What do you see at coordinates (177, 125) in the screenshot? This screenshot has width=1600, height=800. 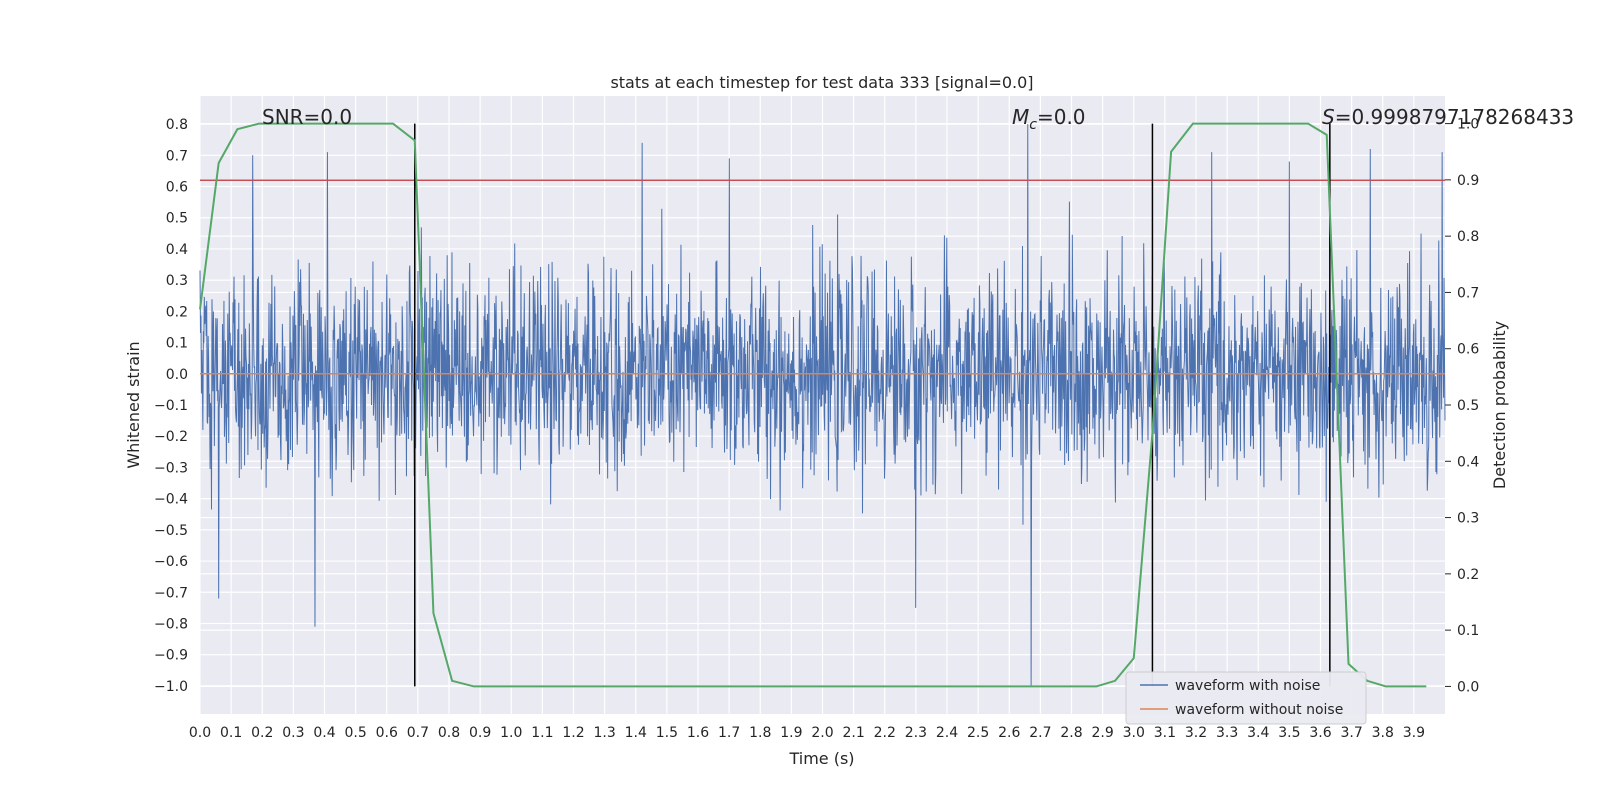 I see `y-tick-label: 0.8` at bounding box center [177, 125].